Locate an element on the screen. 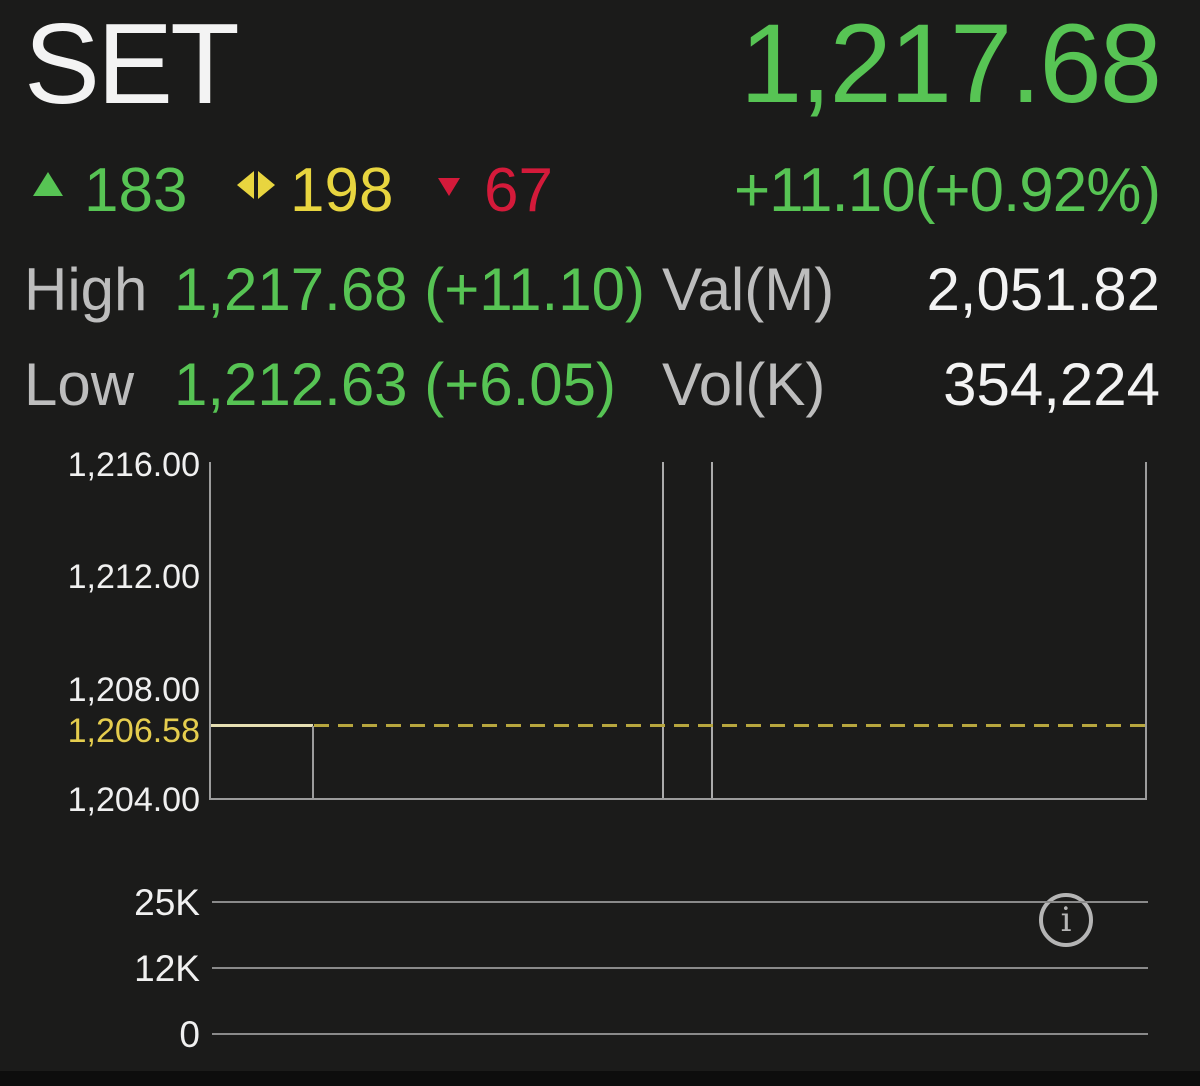 The width and height of the screenshot is (1200, 1086). advancers-up-triangle-icon is located at coordinates (48, 184).